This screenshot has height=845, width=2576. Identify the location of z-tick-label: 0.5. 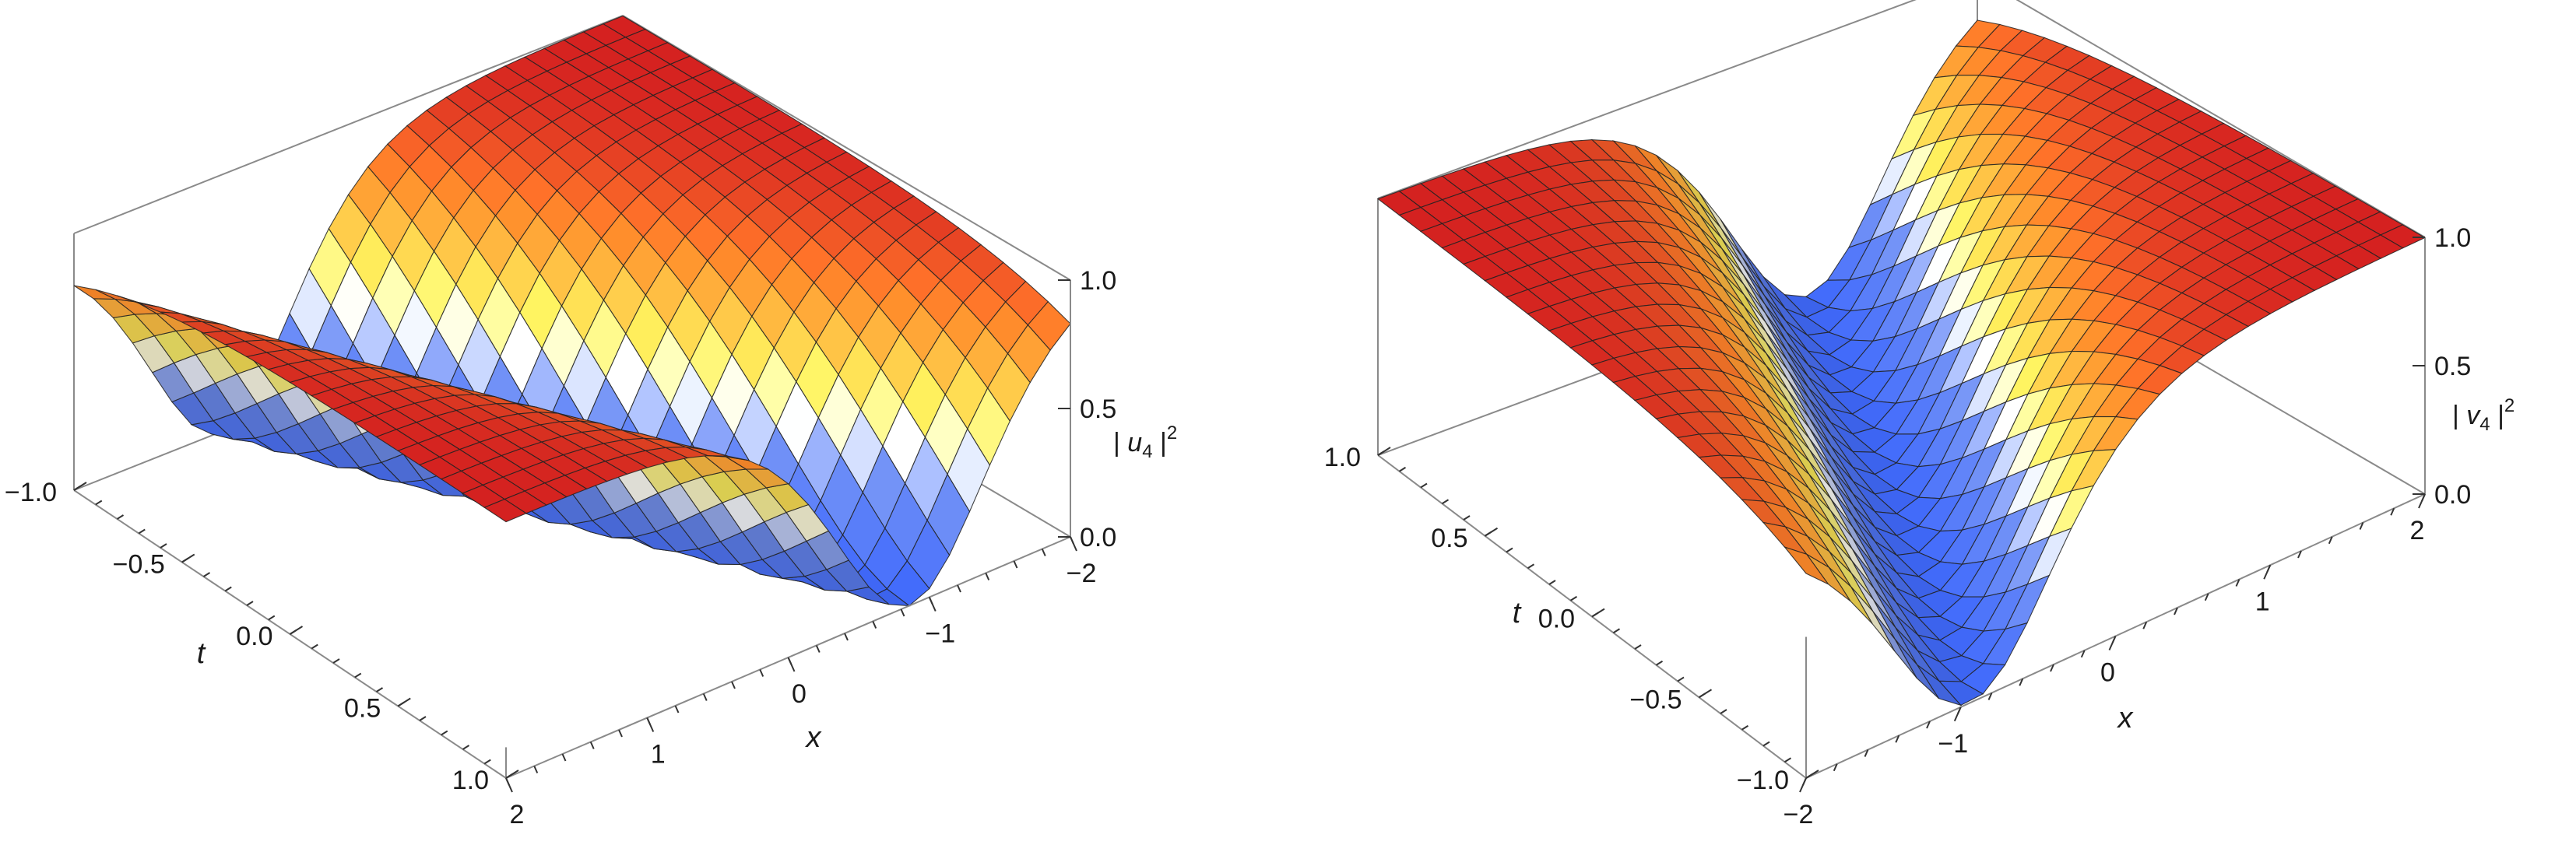
(2453, 366).